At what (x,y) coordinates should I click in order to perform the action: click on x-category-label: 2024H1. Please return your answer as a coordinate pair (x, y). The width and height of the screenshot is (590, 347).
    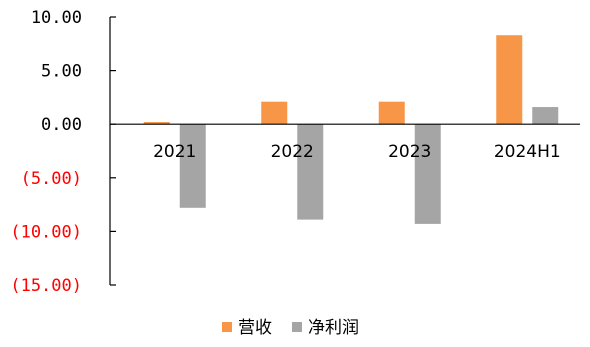
    Looking at the image, I should click on (527, 152).